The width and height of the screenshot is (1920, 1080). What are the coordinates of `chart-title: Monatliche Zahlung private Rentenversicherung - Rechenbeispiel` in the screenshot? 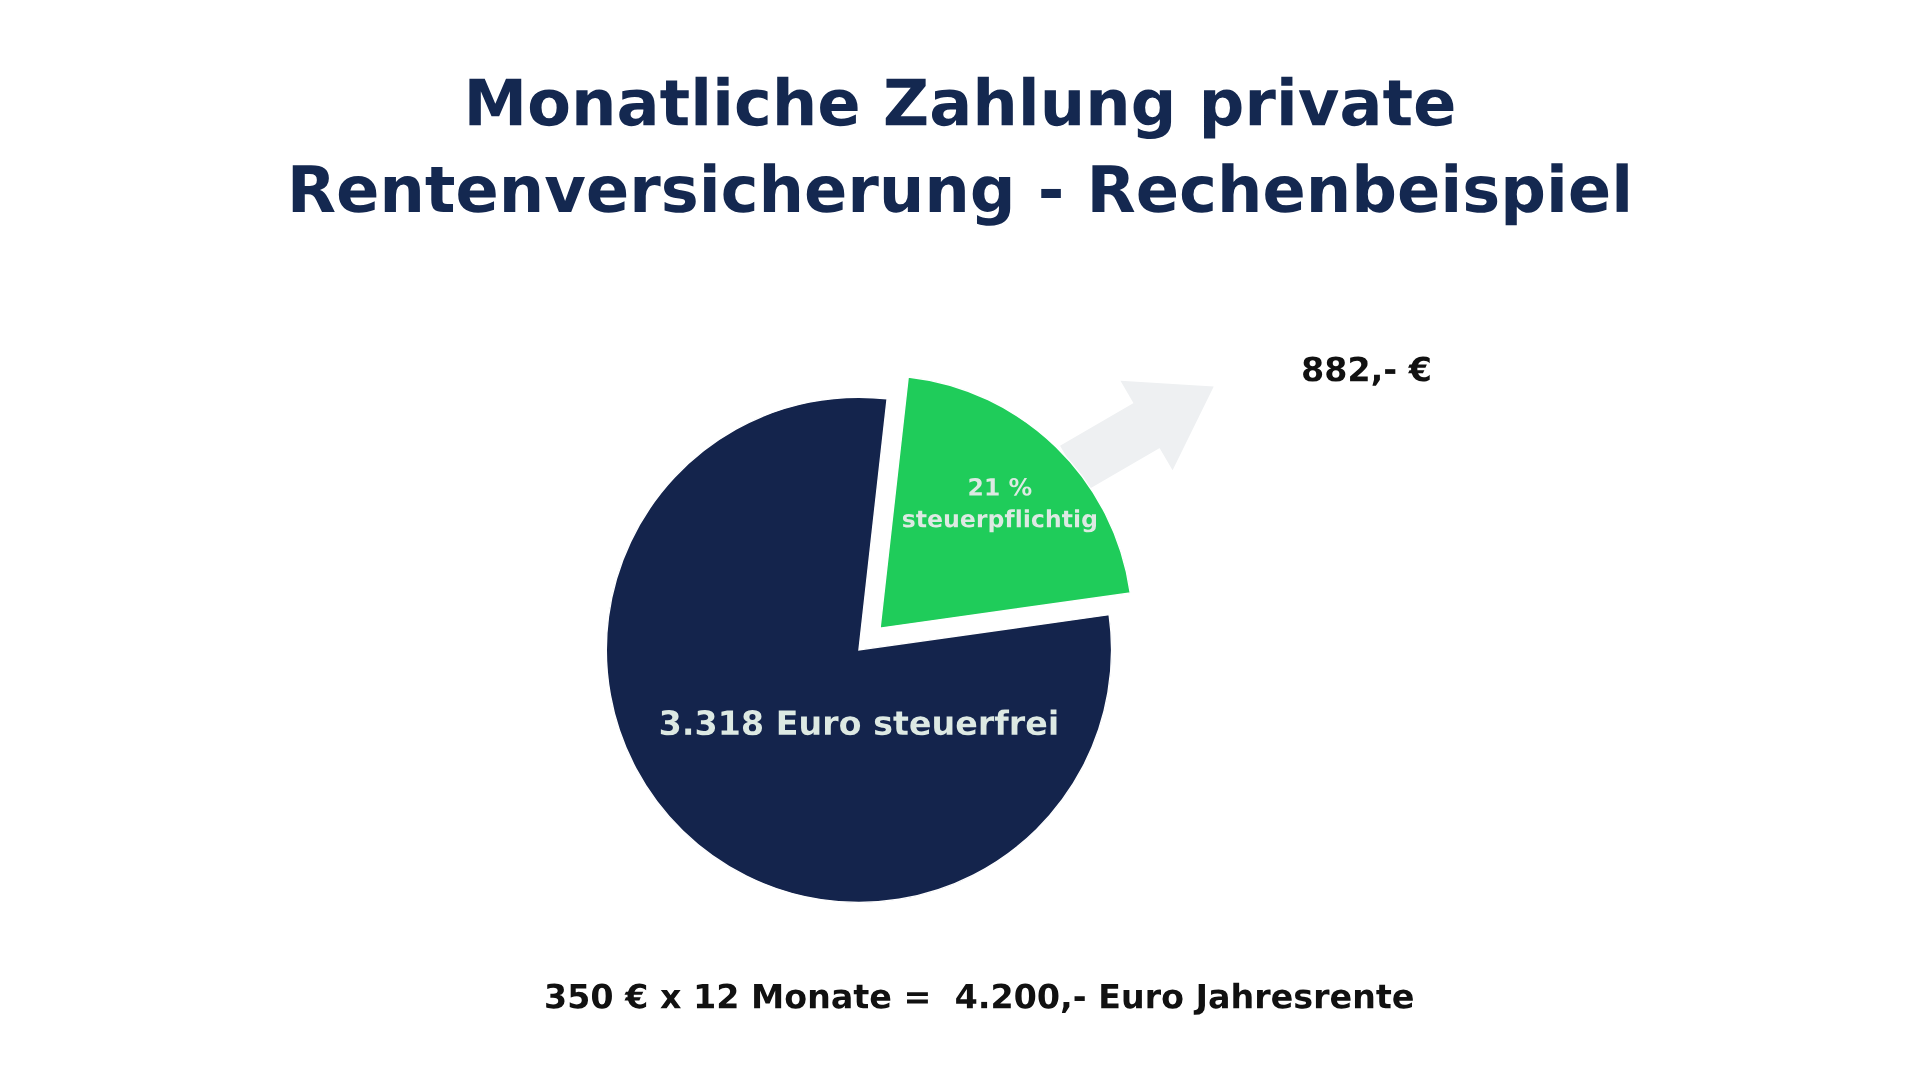 It's located at (960, 151).